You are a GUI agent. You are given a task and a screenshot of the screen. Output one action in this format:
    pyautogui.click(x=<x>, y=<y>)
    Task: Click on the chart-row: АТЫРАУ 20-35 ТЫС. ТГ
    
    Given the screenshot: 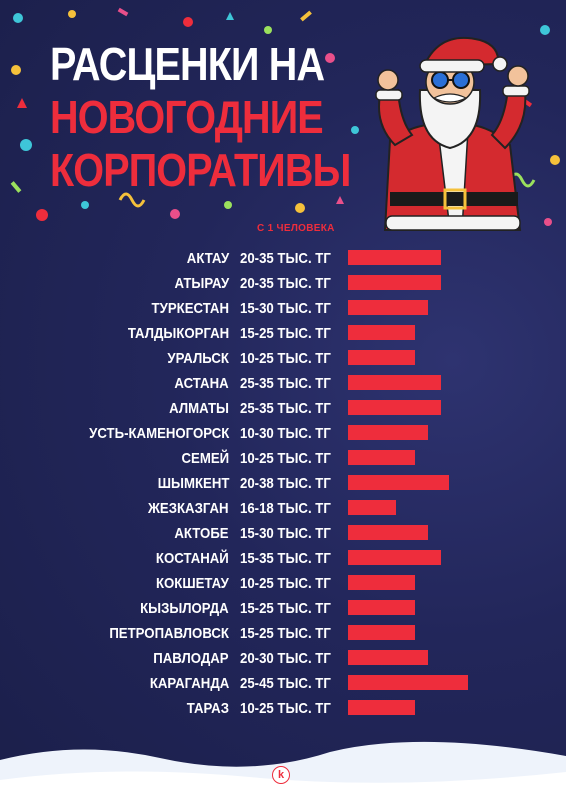 What is the action you would take?
    pyautogui.click(x=283, y=283)
    